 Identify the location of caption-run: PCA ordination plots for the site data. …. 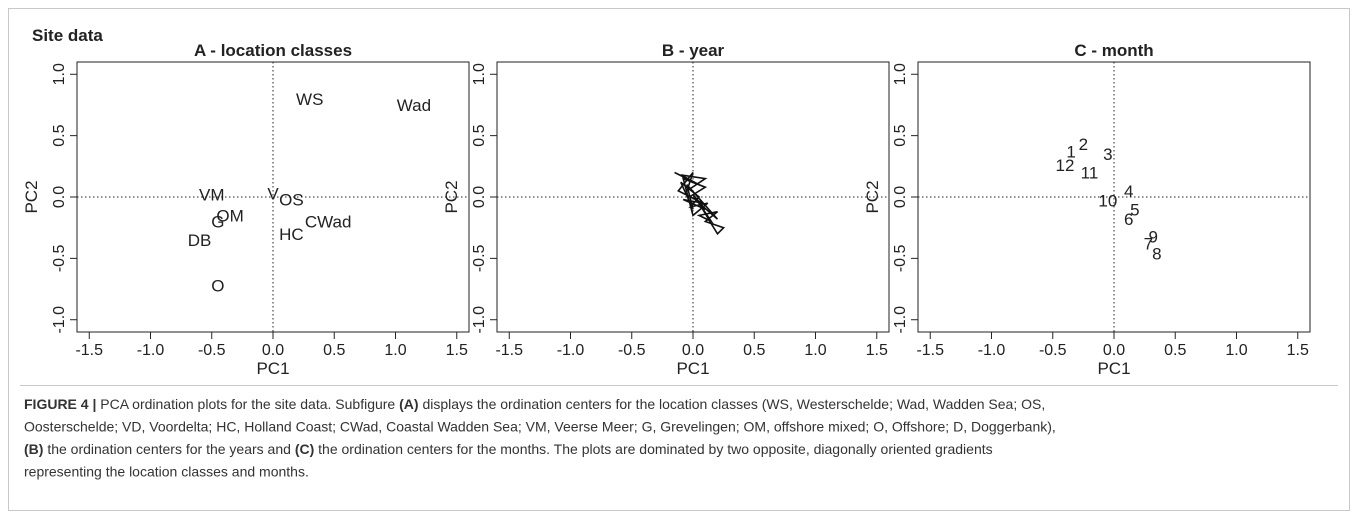
(249, 404).